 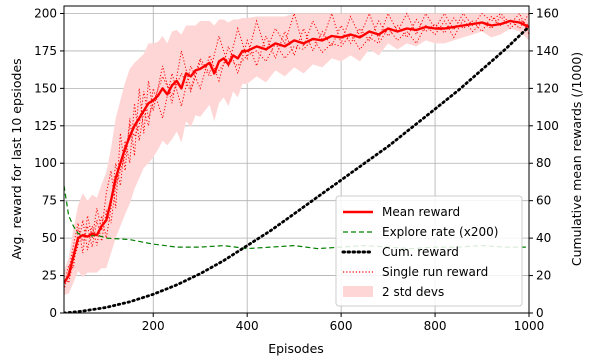 What do you see at coordinates (547, 13) in the screenshot?
I see `y2-tick-label: 160` at bounding box center [547, 13].